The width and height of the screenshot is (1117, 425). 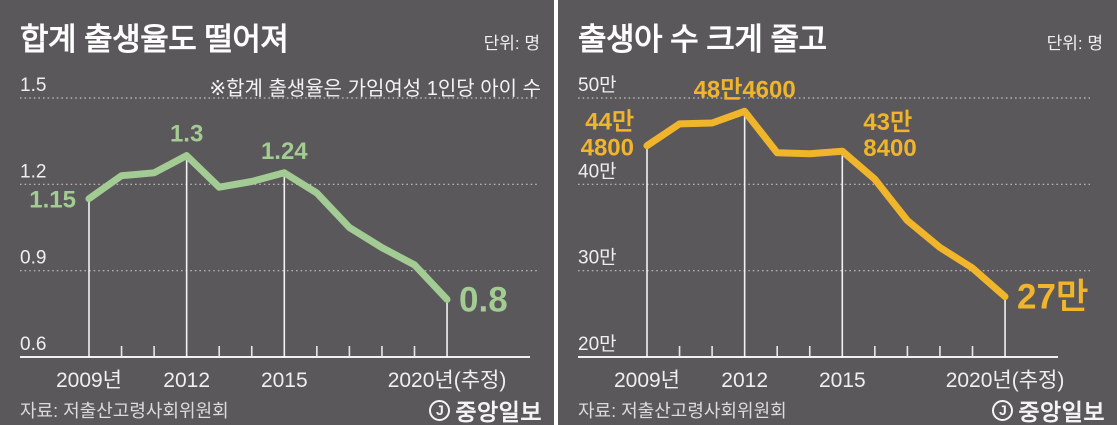 What do you see at coordinates (607, 148) in the screenshot?
I see `point-value-label: 4800` at bounding box center [607, 148].